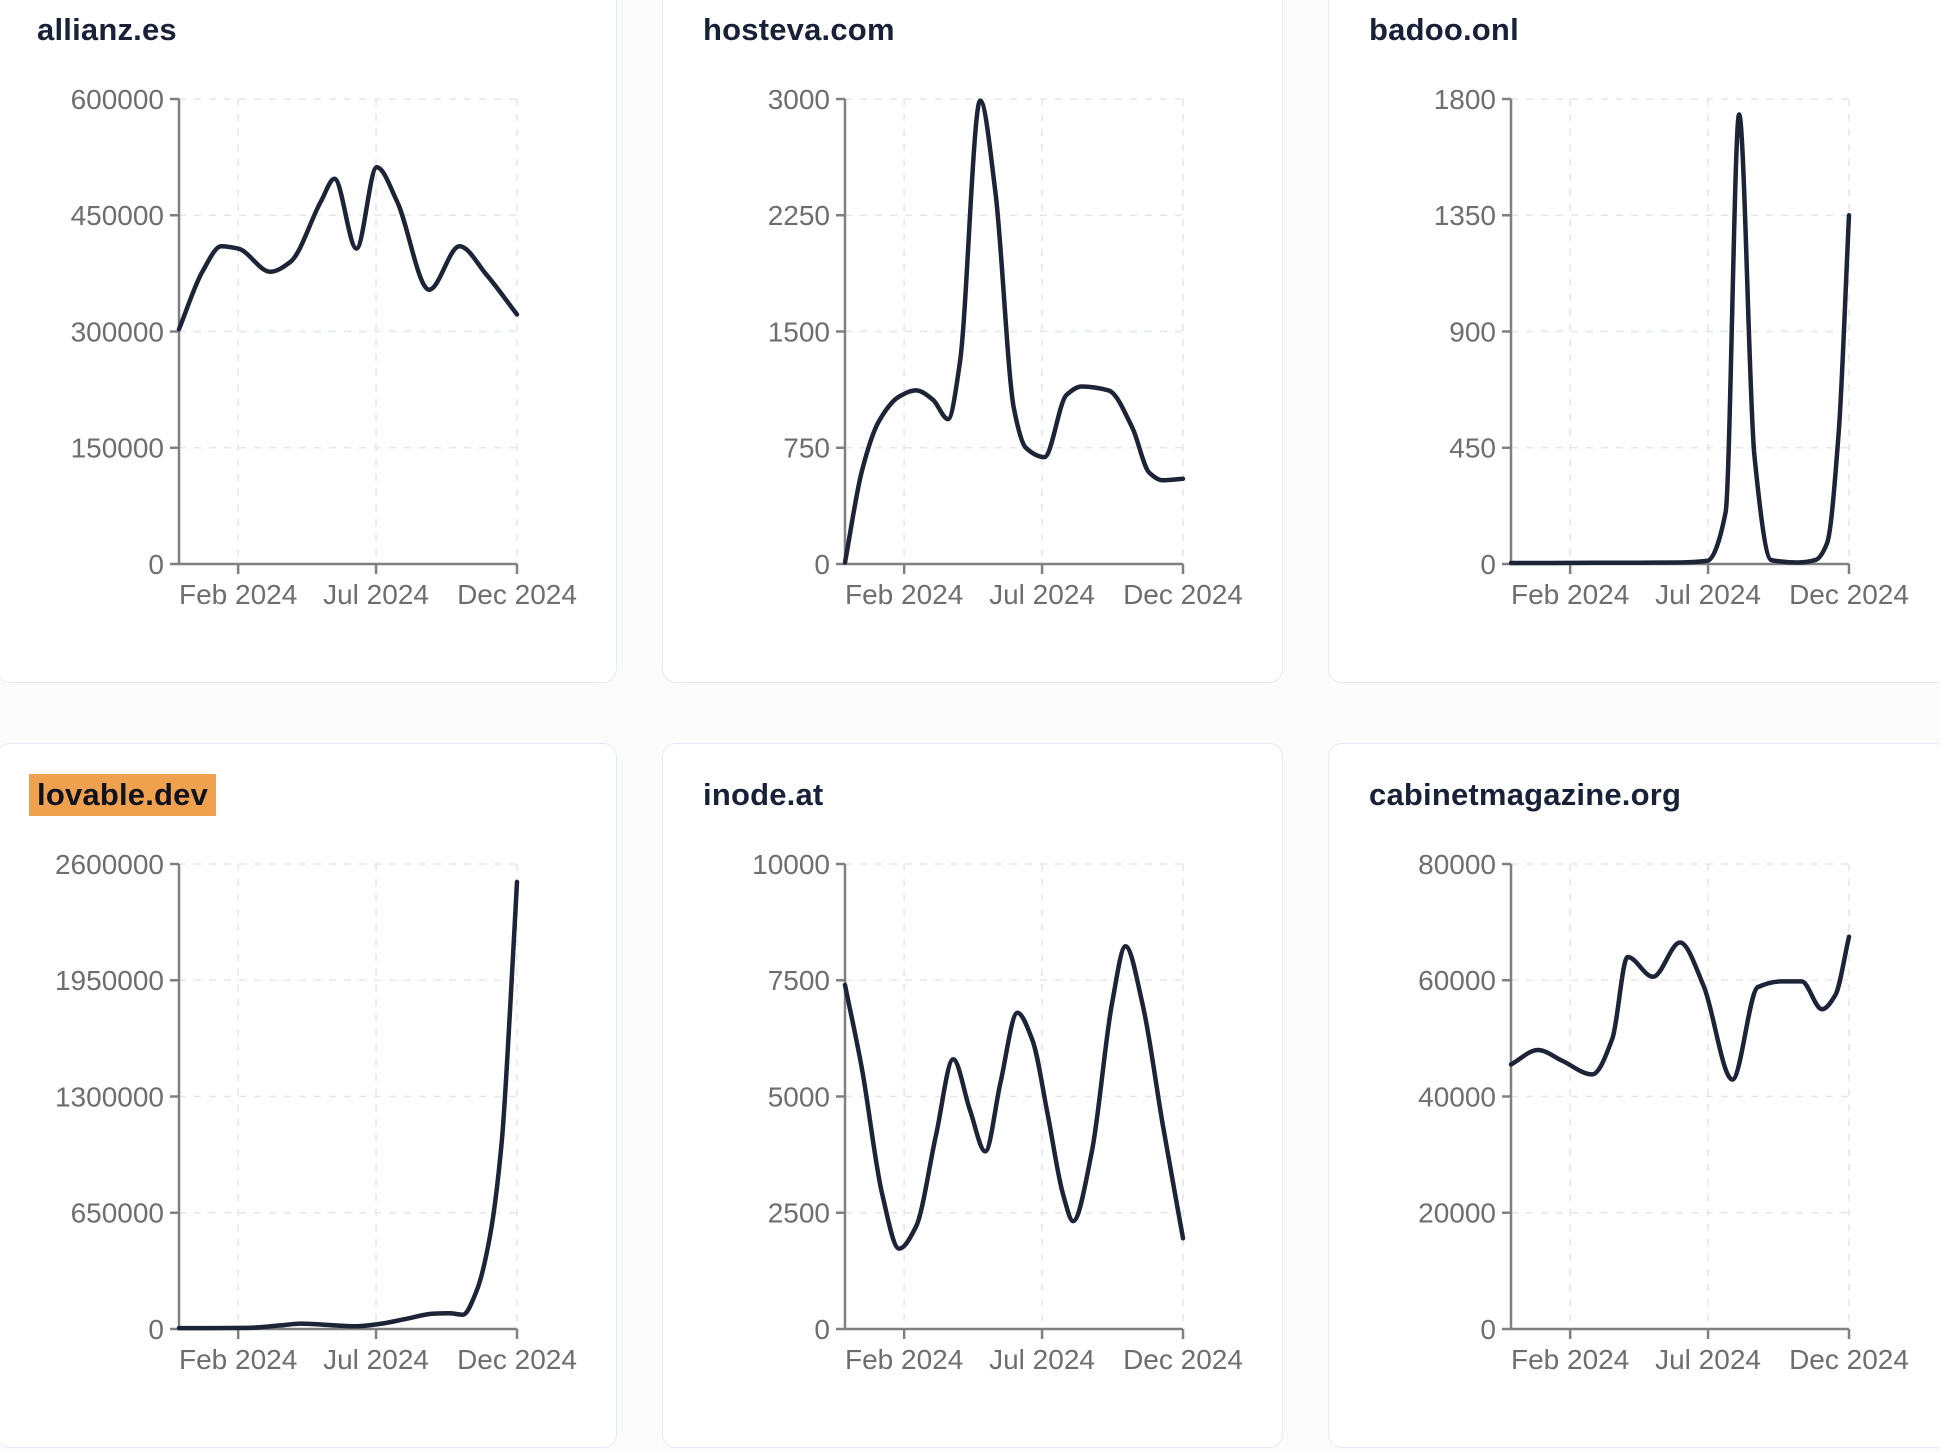 The image size is (1940, 1452). I want to click on tick-labels: 0 750 1500 2250 3000 Feb 2024 Jul 2024 Dec 2024, so click(1005, 347).